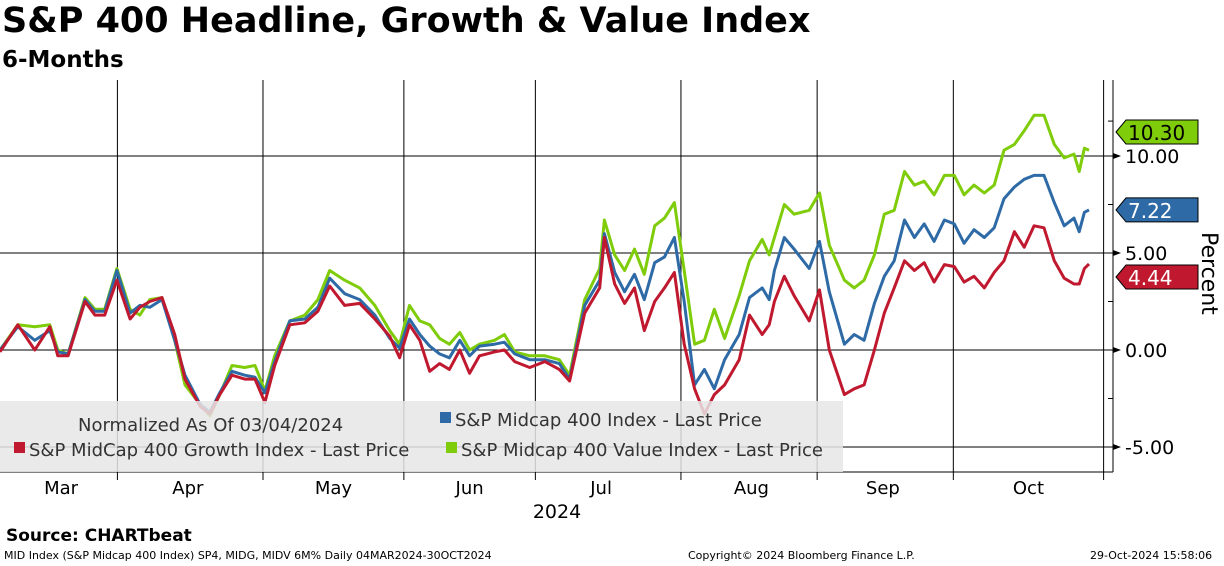  Describe the element at coordinates (1150, 211) in the screenshot. I see `last-value-label: 7.22` at that location.